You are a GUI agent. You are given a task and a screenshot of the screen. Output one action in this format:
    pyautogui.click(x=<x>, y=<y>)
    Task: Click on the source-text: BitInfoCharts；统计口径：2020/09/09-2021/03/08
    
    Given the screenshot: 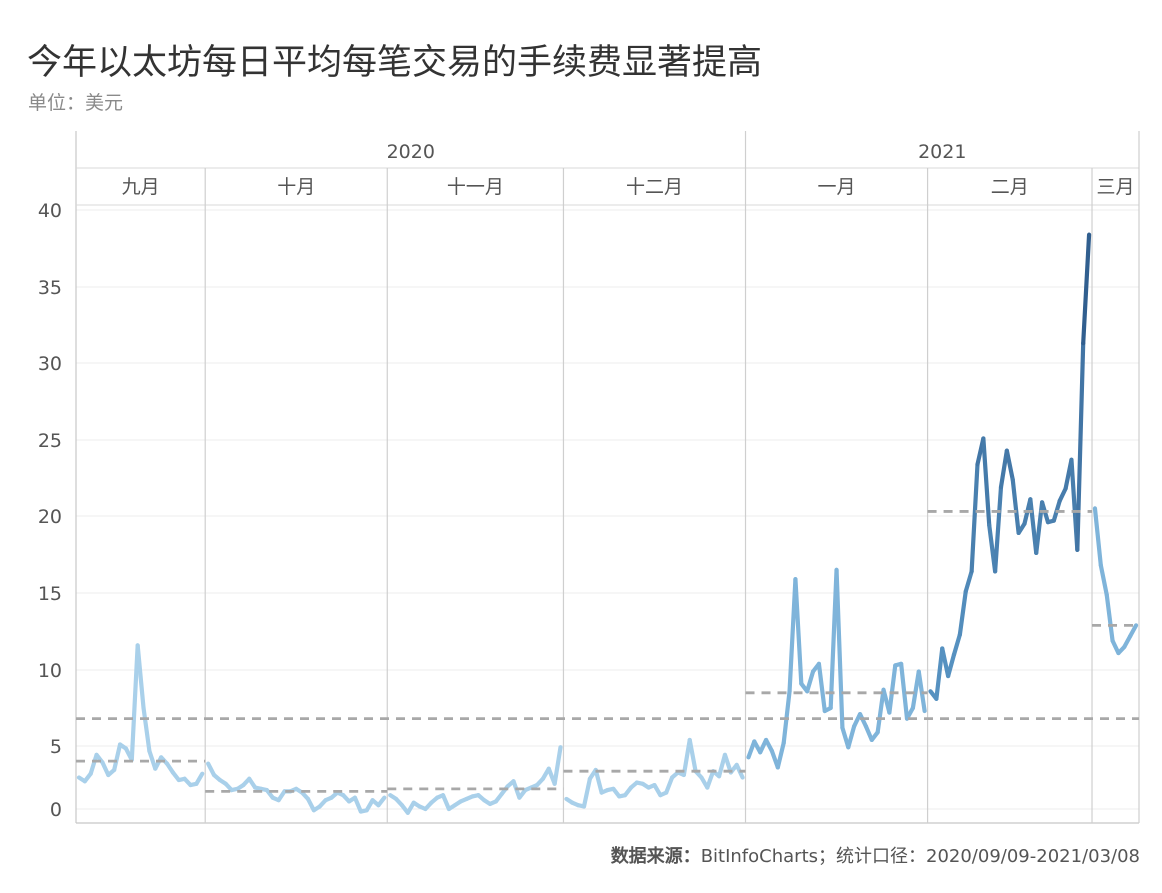 What is the action you would take?
    pyautogui.click(x=920, y=856)
    